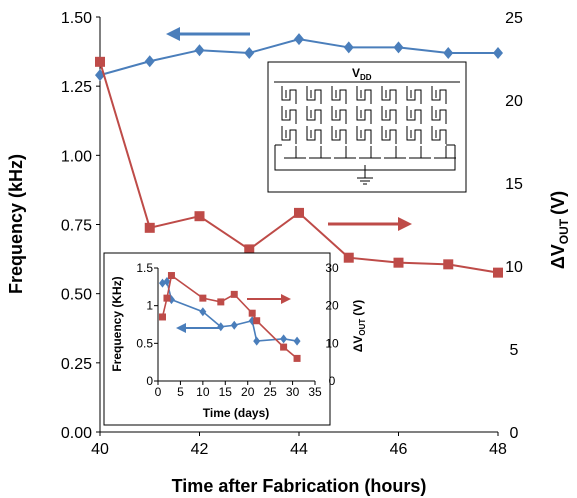 Image resolution: width=577 pixels, height=498 pixels. I want to click on main-x-tick-label: 44, so click(299, 449).